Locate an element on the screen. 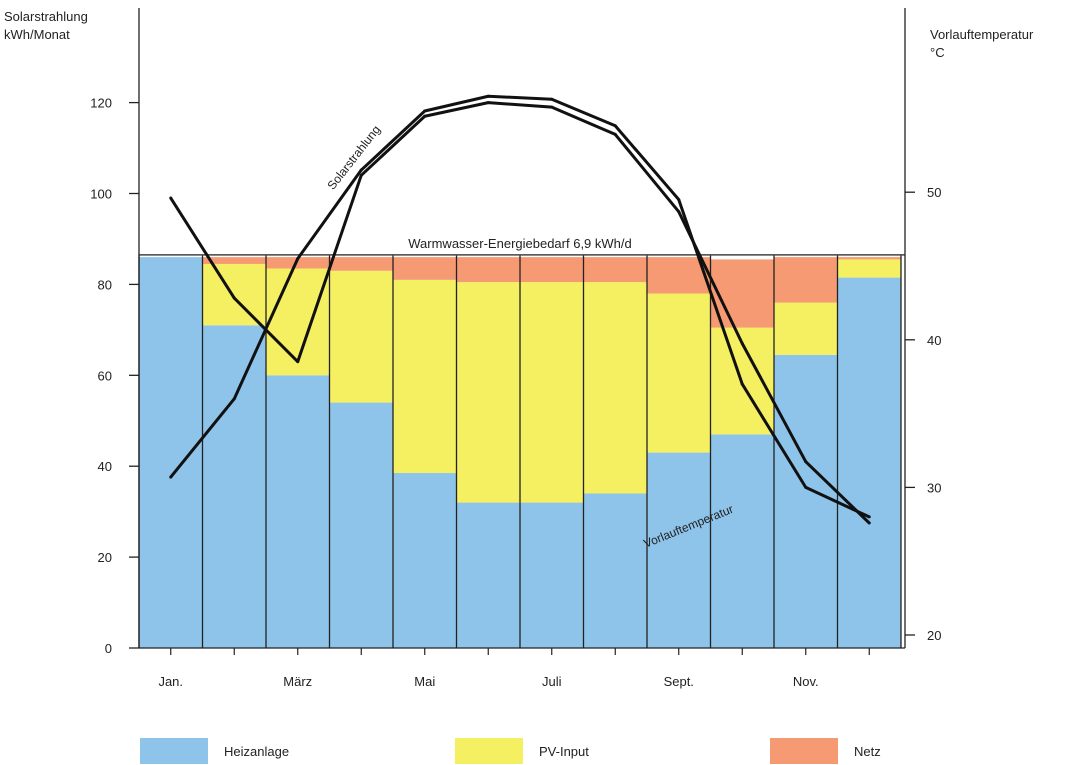 The image size is (1067, 765). left-axis-title-line1: Solarstrahlung is located at coordinates (46, 16).